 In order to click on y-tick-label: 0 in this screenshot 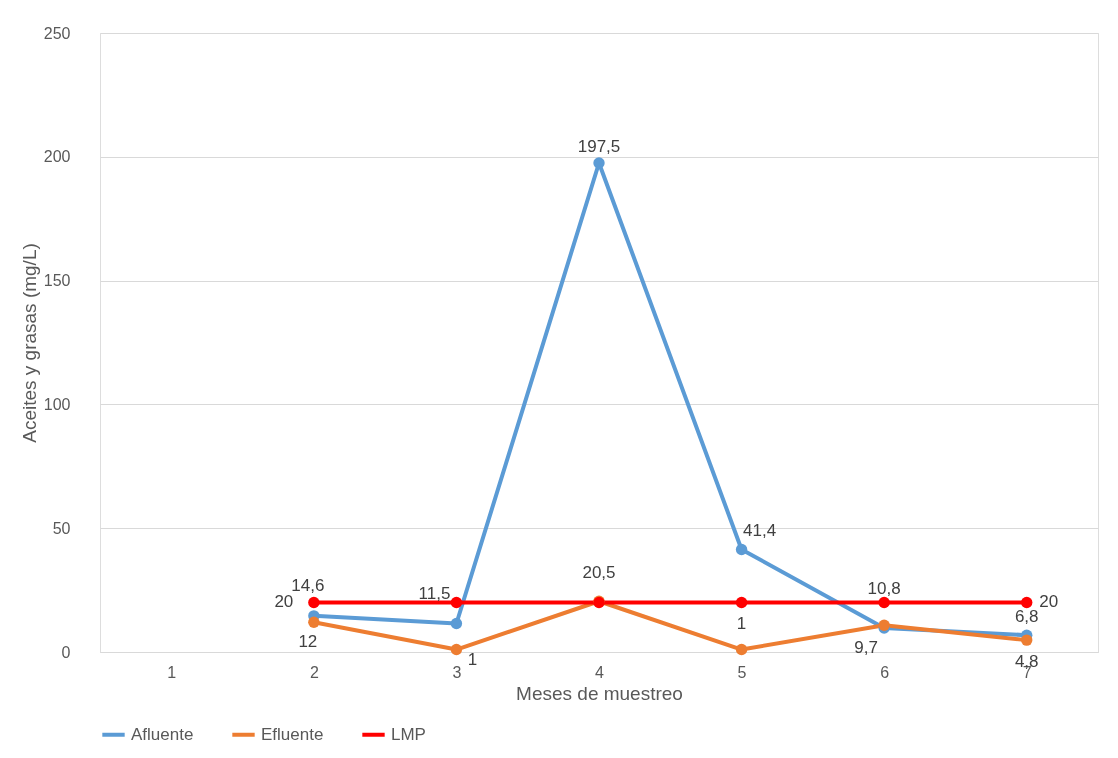, I will do `click(66, 652)`.